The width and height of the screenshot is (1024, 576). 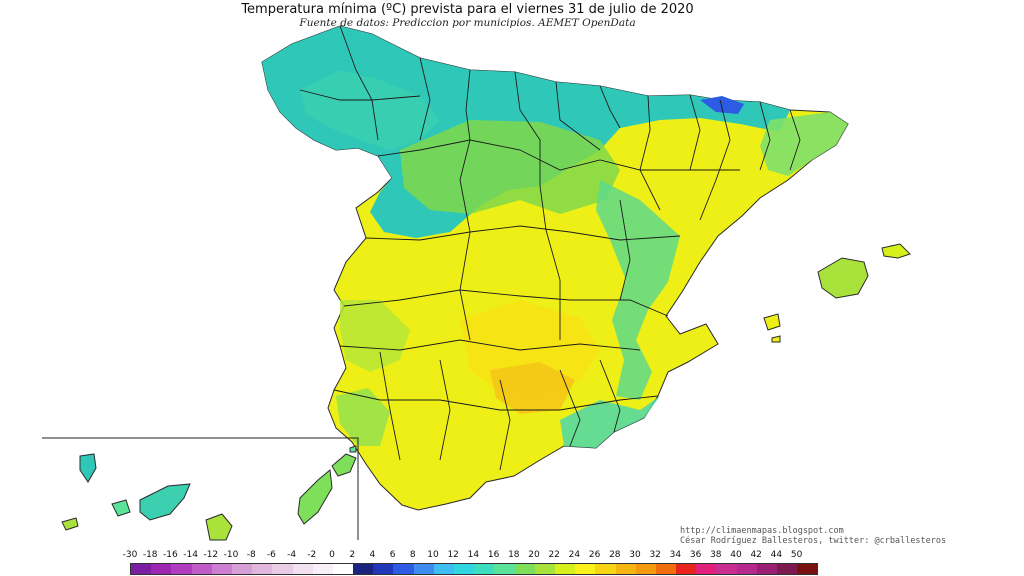 What do you see at coordinates (150, 555) in the screenshot?
I see `legend-label: -18` at bounding box center [150, 555].